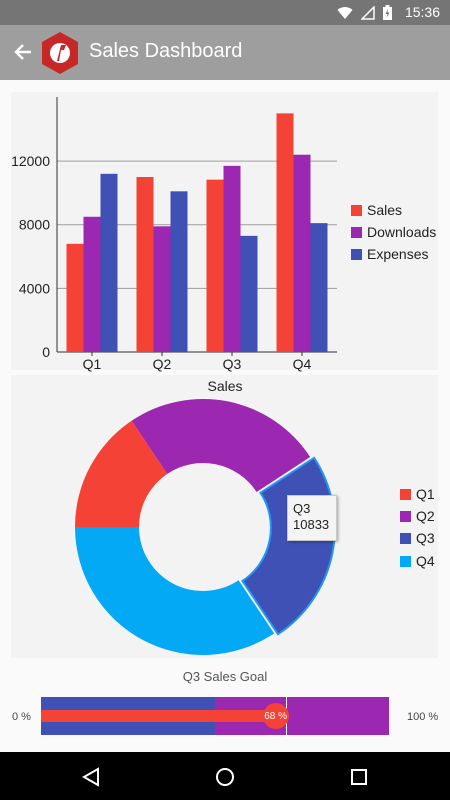 The height and width of the screenshot is (800, 450). I want to click on status-icons, so click(364, 12).